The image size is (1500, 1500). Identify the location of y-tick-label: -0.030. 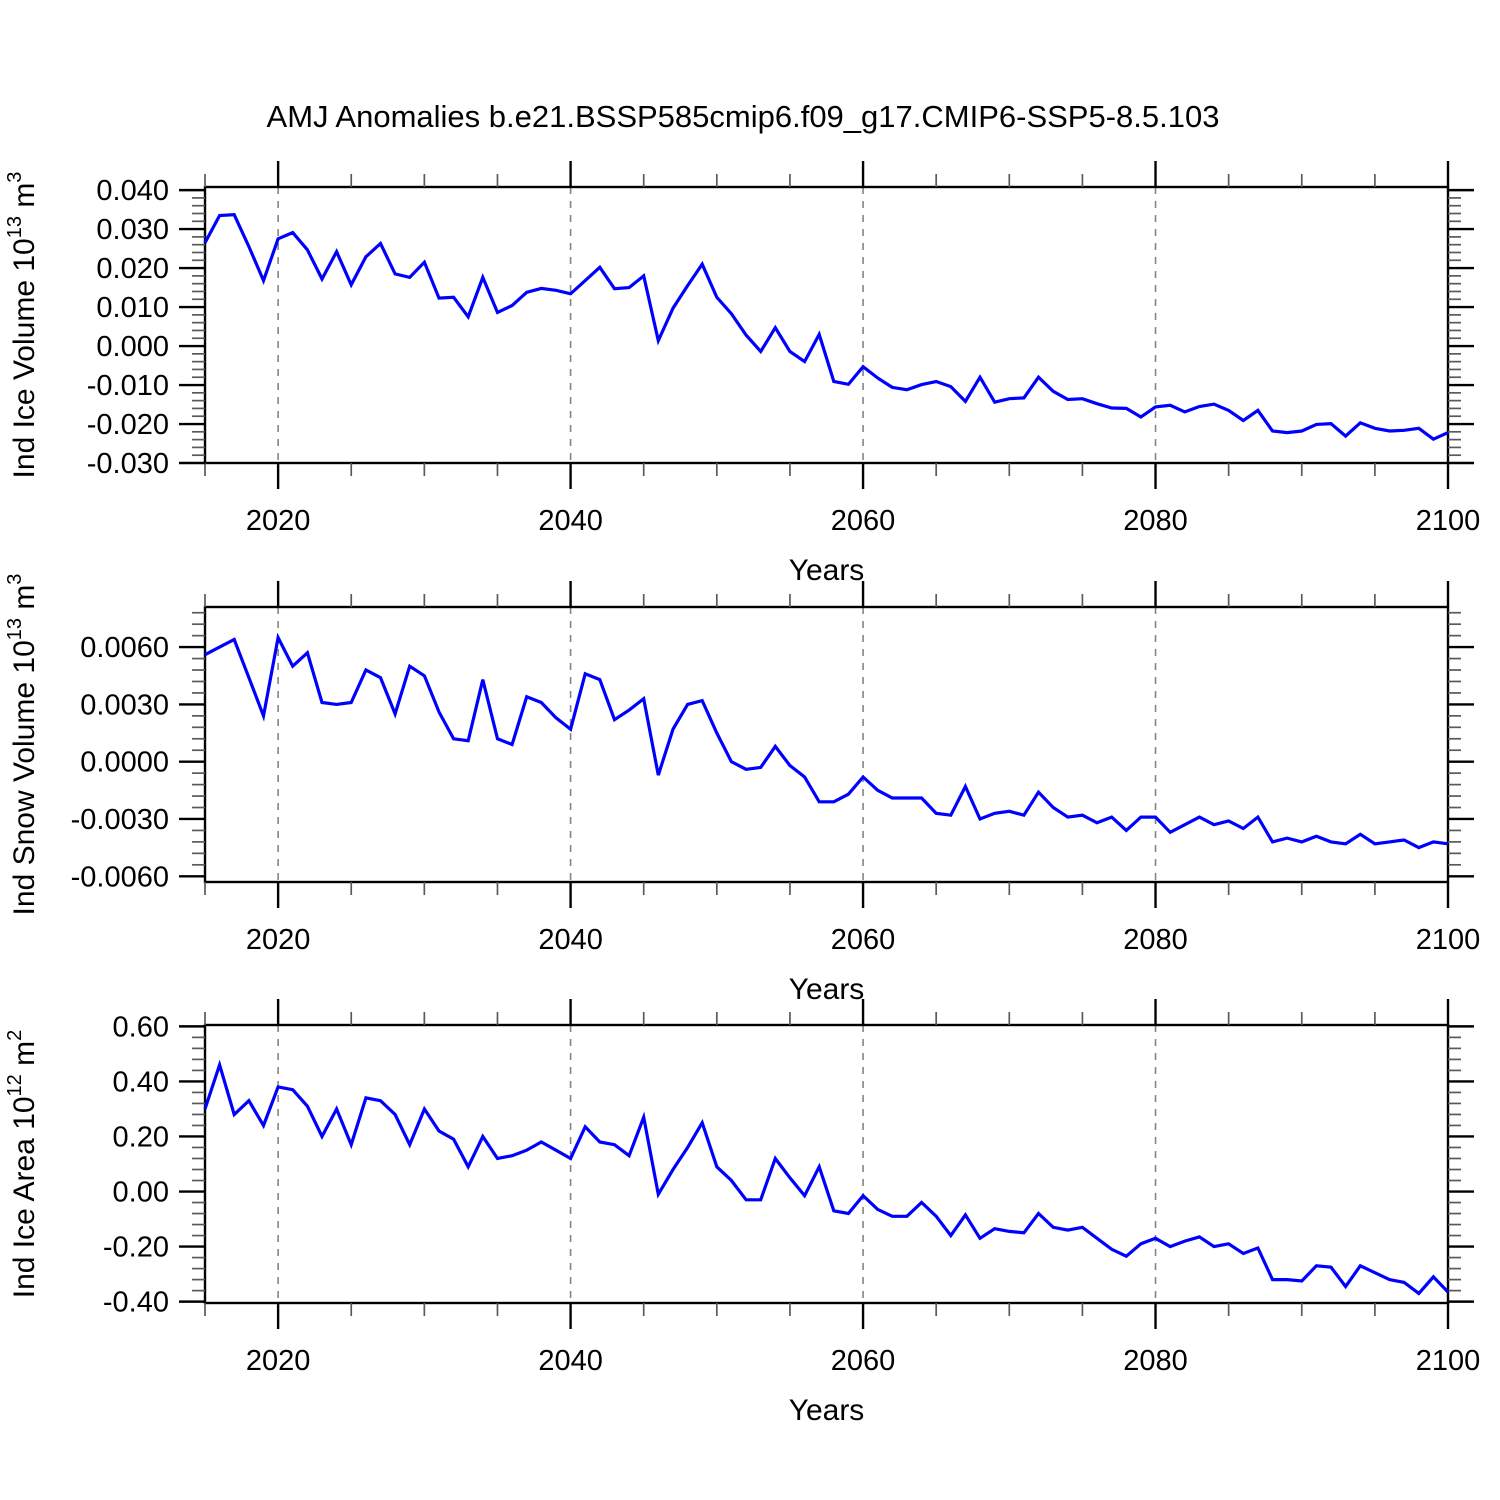
(128, 464).